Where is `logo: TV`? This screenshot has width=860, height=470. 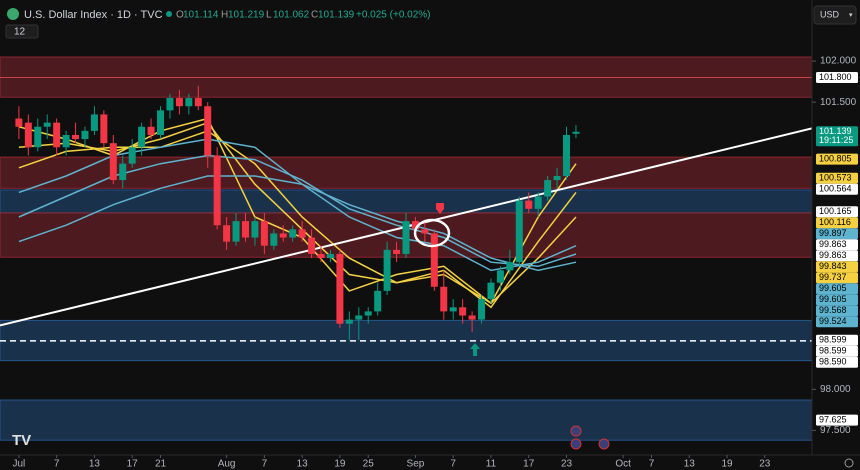
logo: TV is located at coordinates (21, 440).